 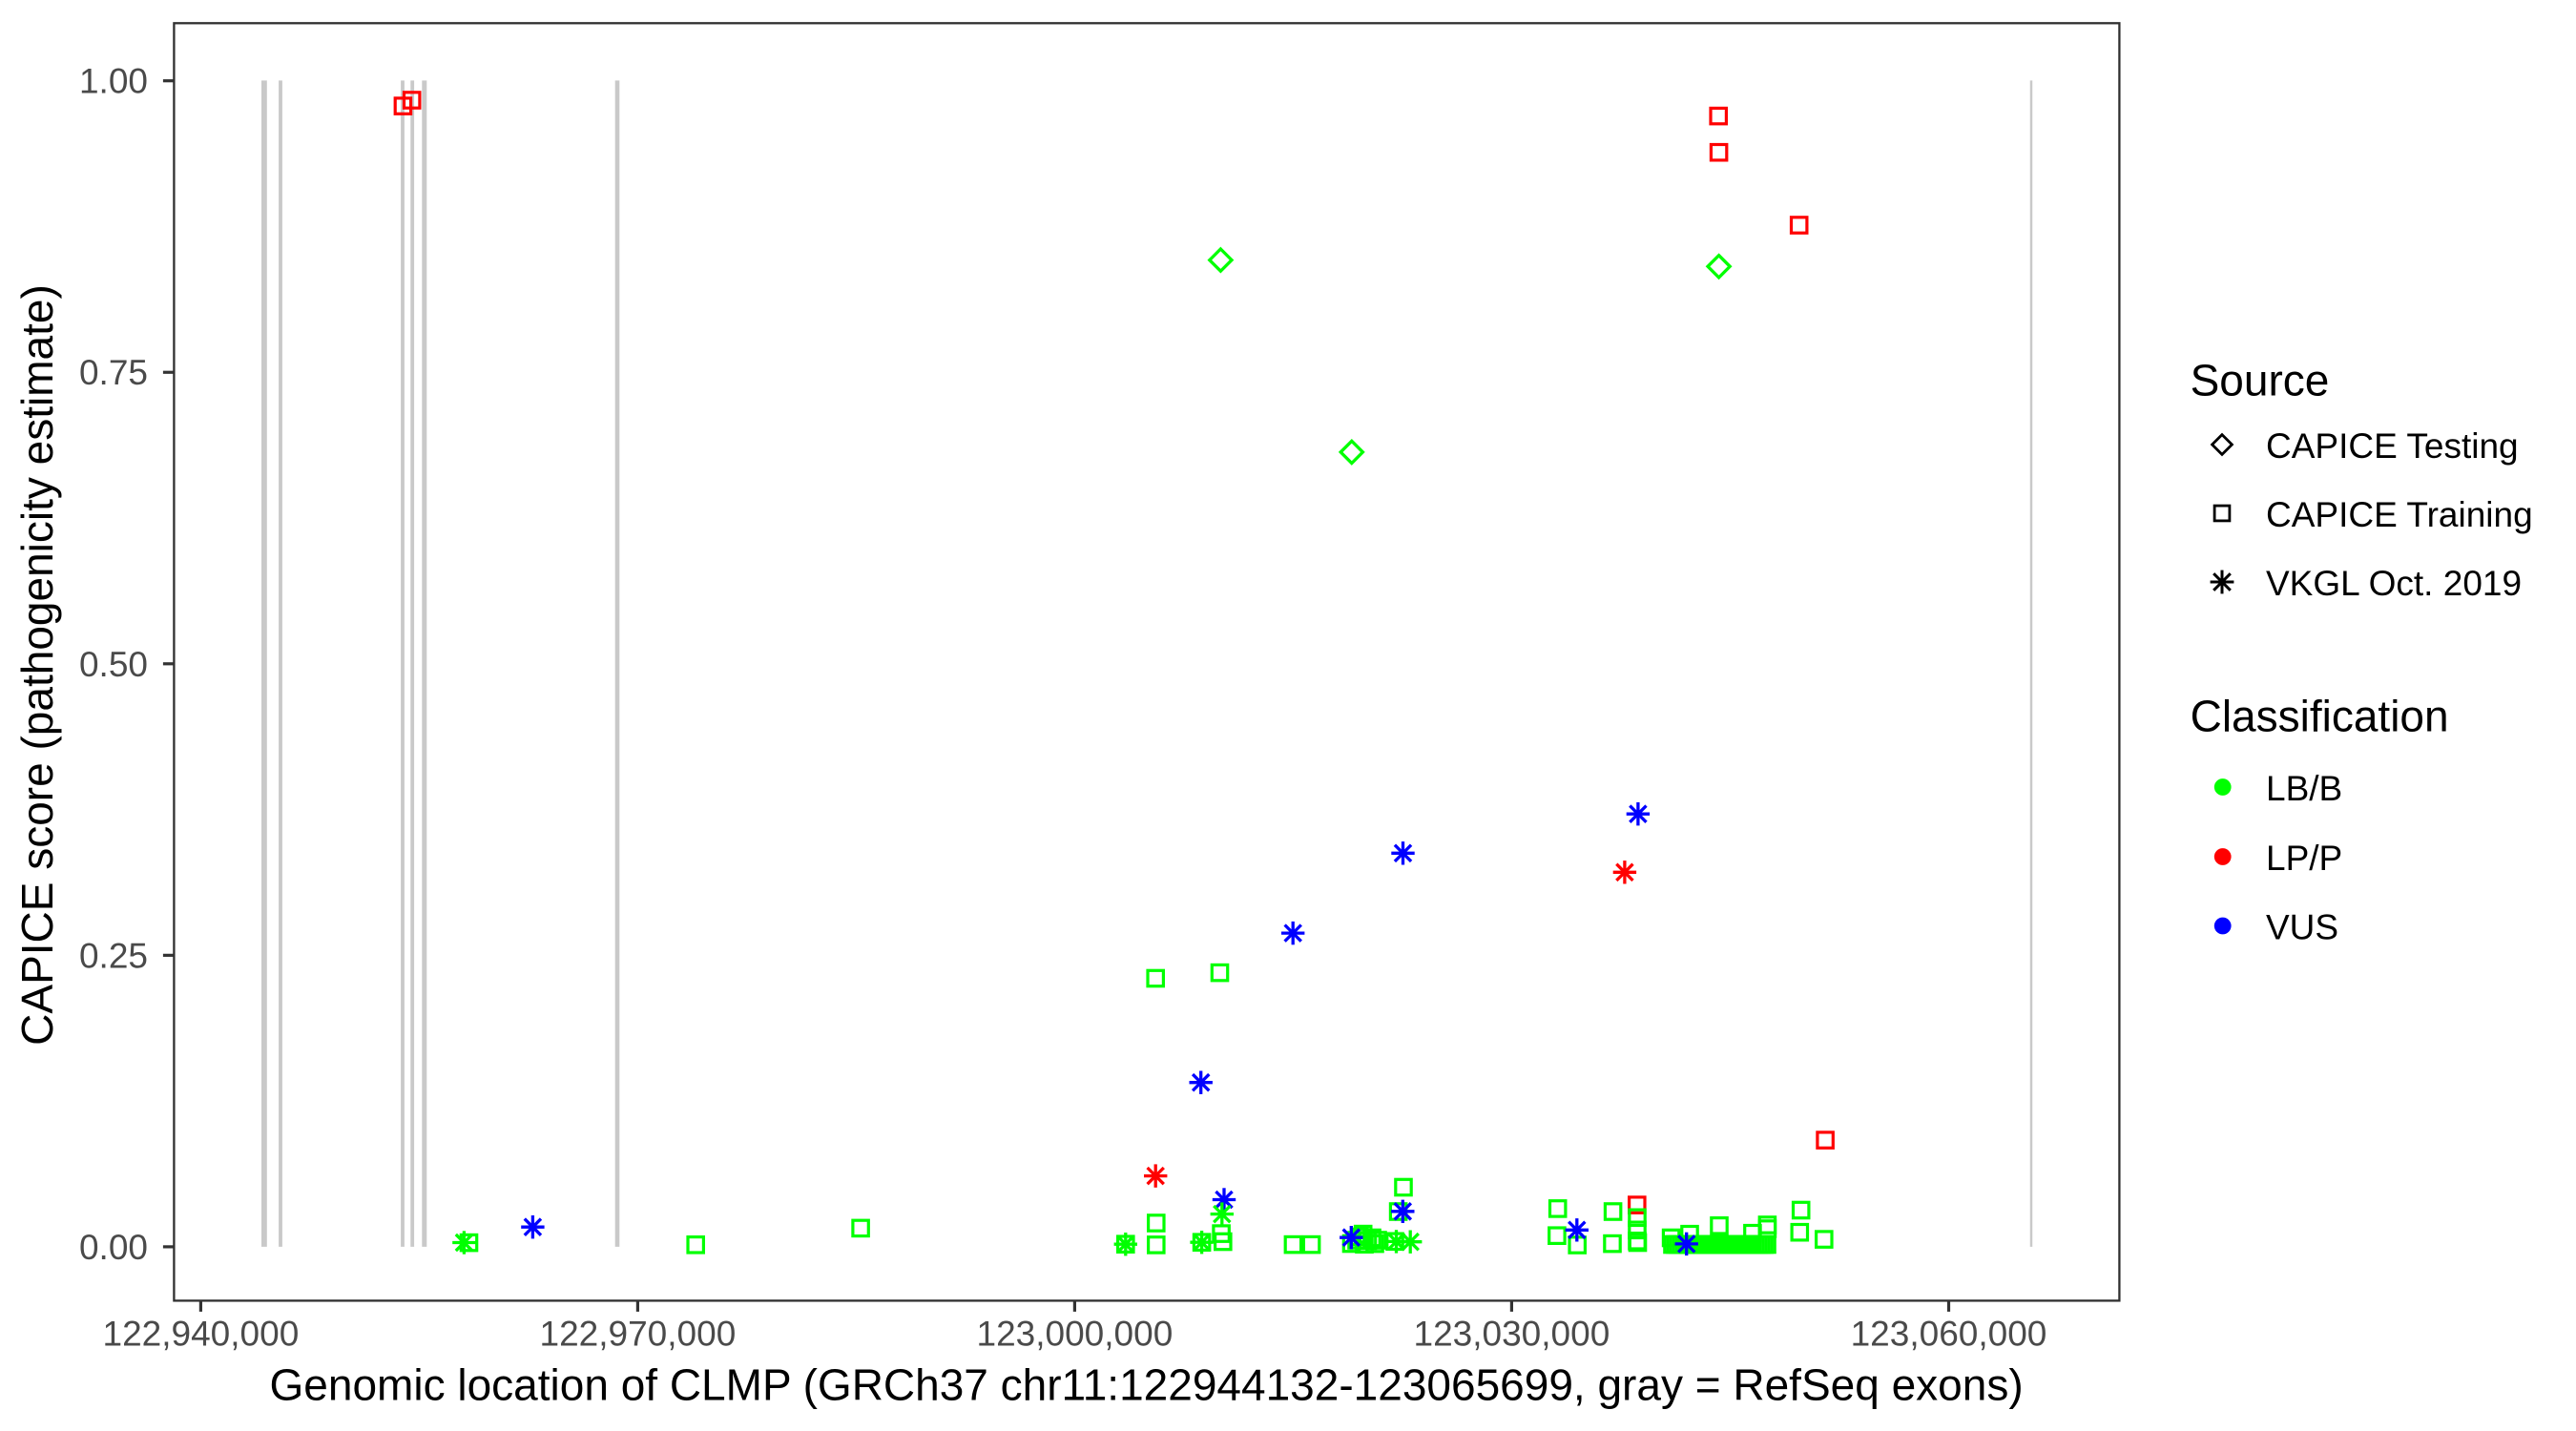 I want to click on svg-text: 1.00, so click(x=113, y=81).